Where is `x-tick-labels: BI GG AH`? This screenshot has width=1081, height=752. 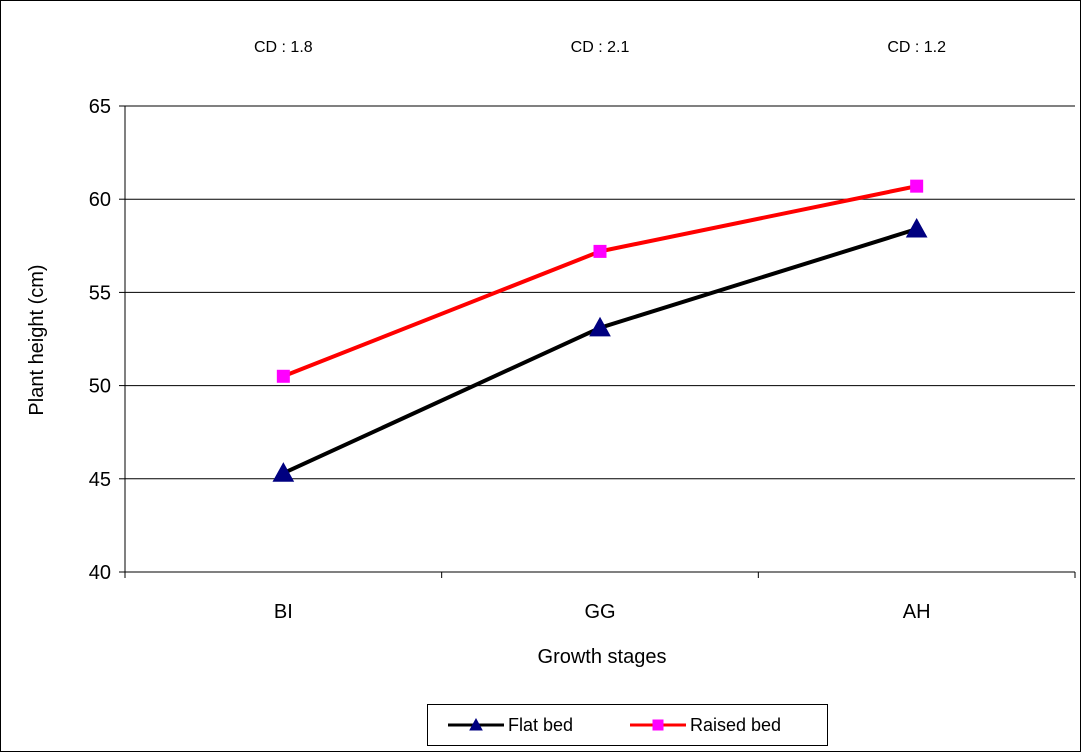 x-tick-labels: BI GG AH is located at coordinates (602, 612).